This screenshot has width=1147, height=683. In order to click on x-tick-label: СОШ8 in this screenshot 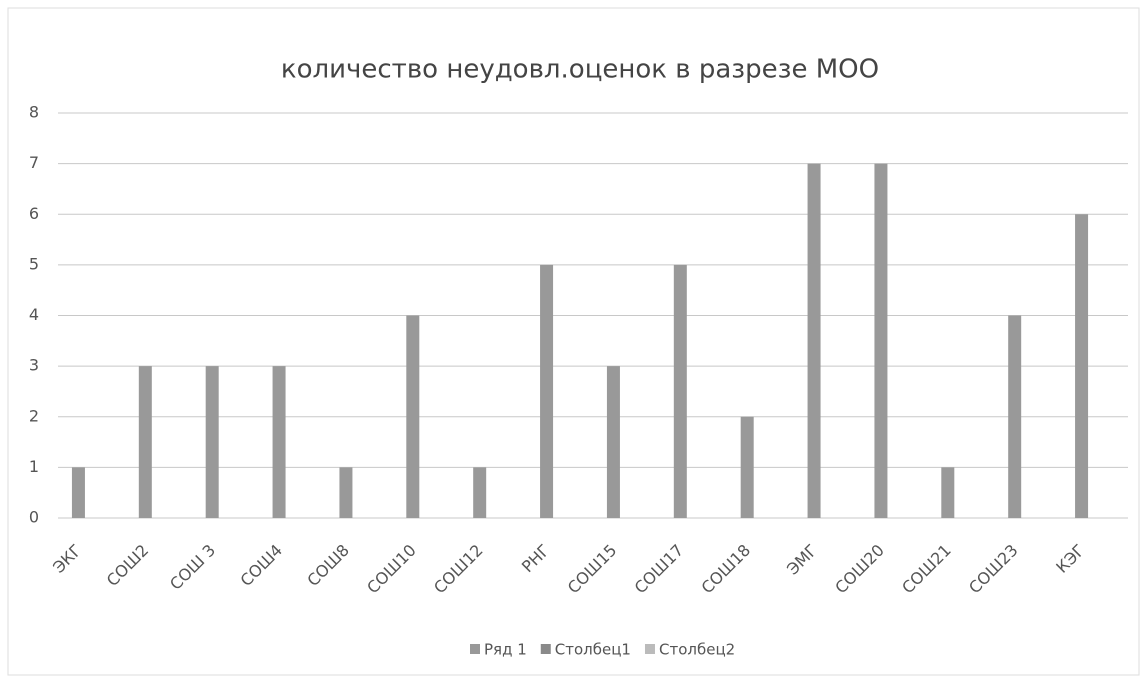, I will do `click(328, 566)`.